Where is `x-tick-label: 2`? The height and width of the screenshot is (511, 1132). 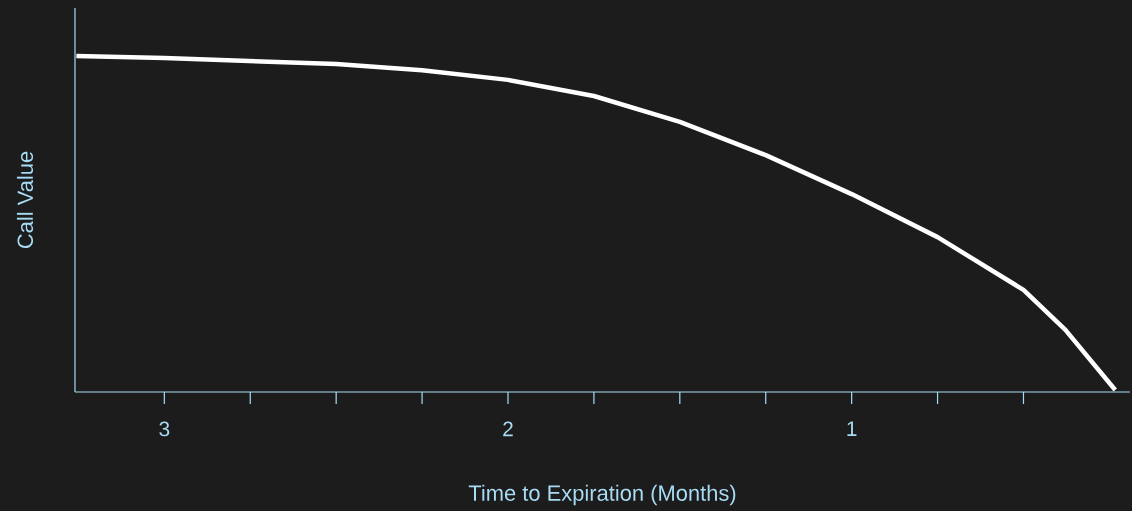
x-tick-label: 2 is located at coordinates (508, 429).